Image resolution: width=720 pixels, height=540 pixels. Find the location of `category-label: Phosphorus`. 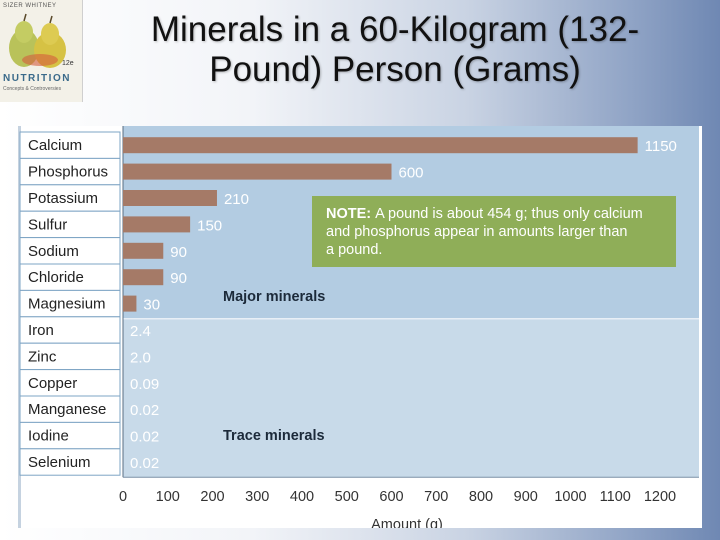

category-label: Phosphorus is located at coordinates (68, 172).